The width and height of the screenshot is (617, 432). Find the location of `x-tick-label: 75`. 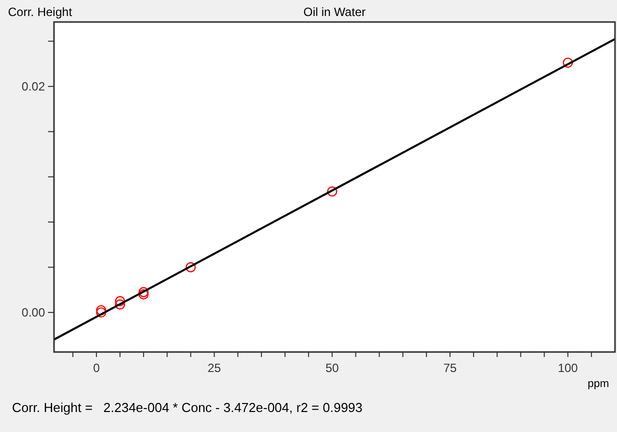

x-tick-label: 75 is located at coordinates (450, 368).